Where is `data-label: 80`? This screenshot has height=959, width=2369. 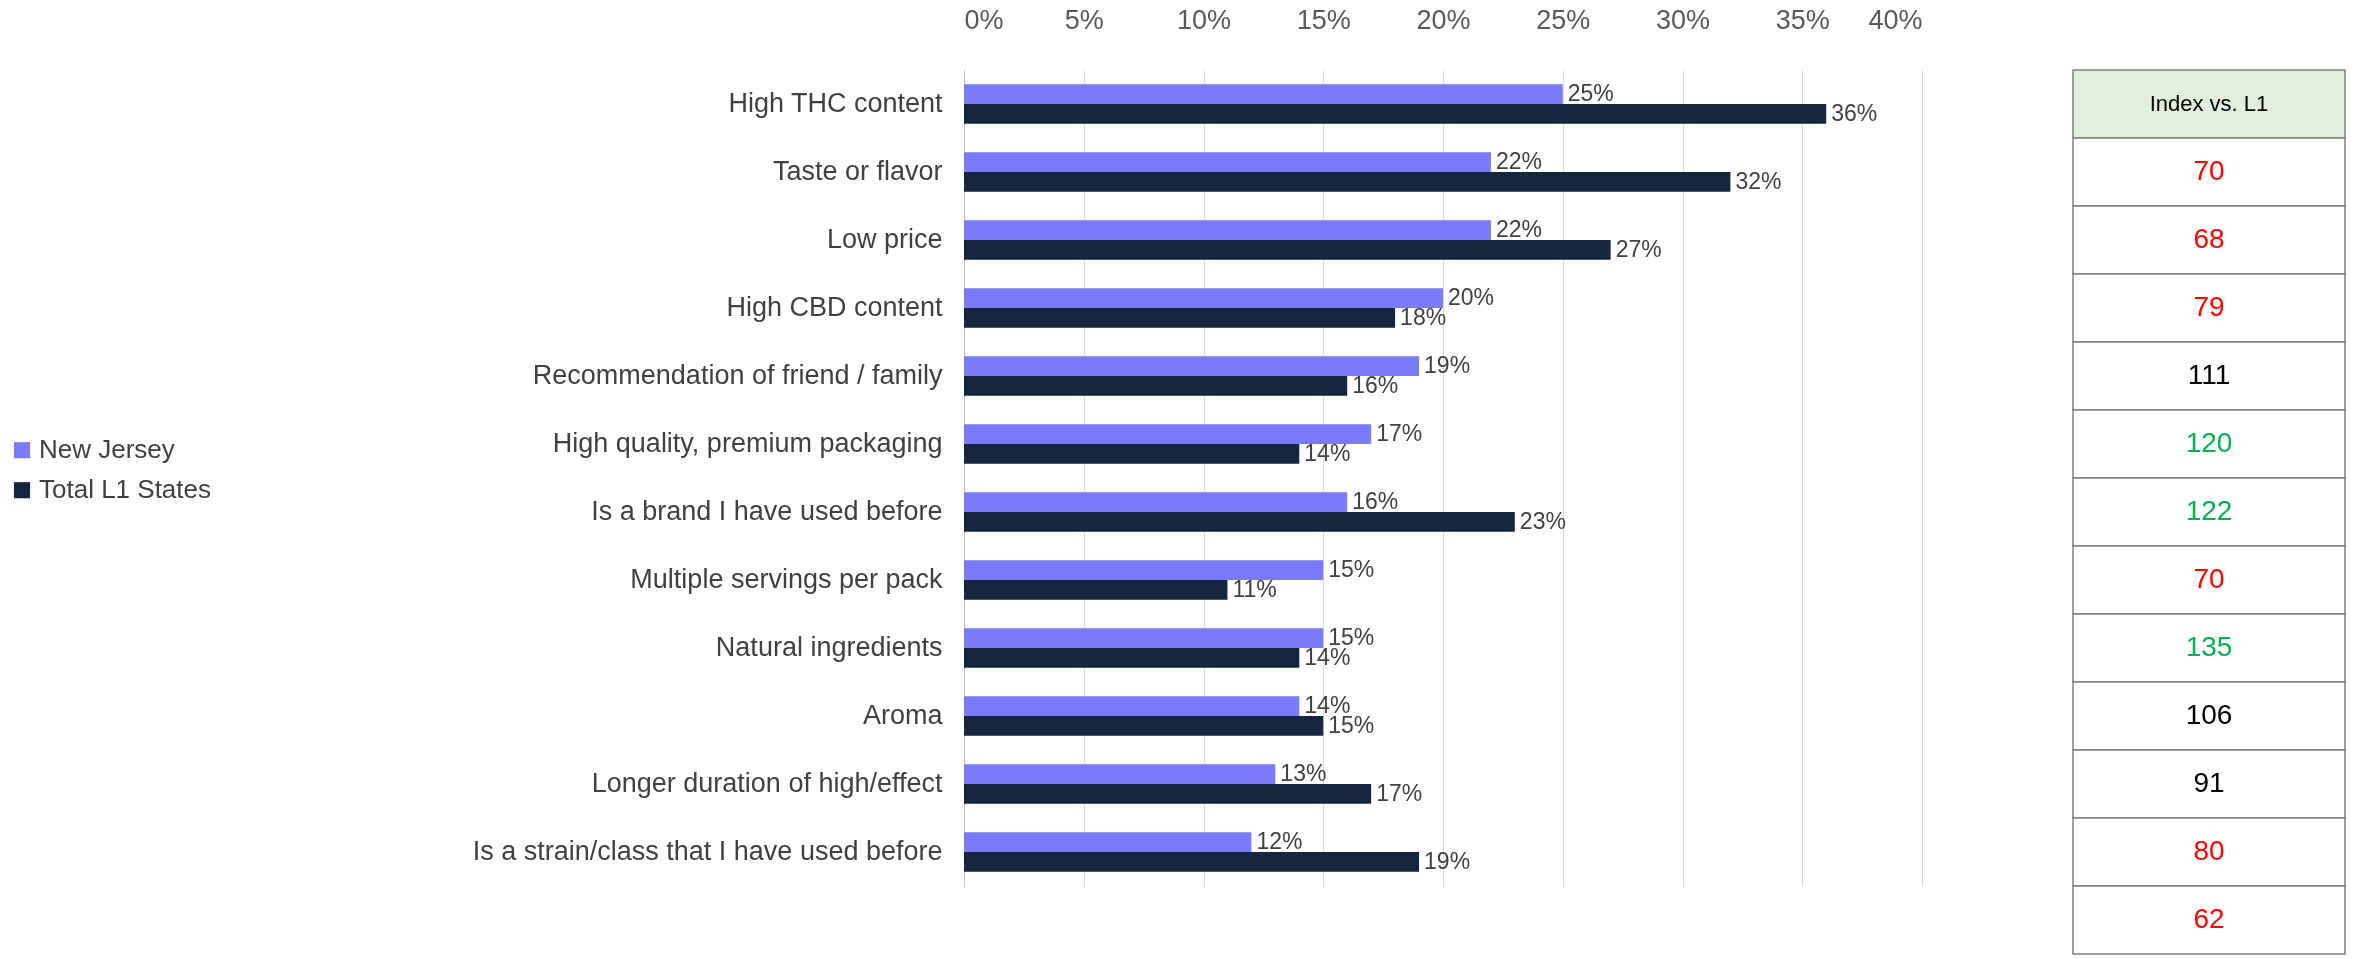 data-label: 80 is located at coordinates (2209, 850).